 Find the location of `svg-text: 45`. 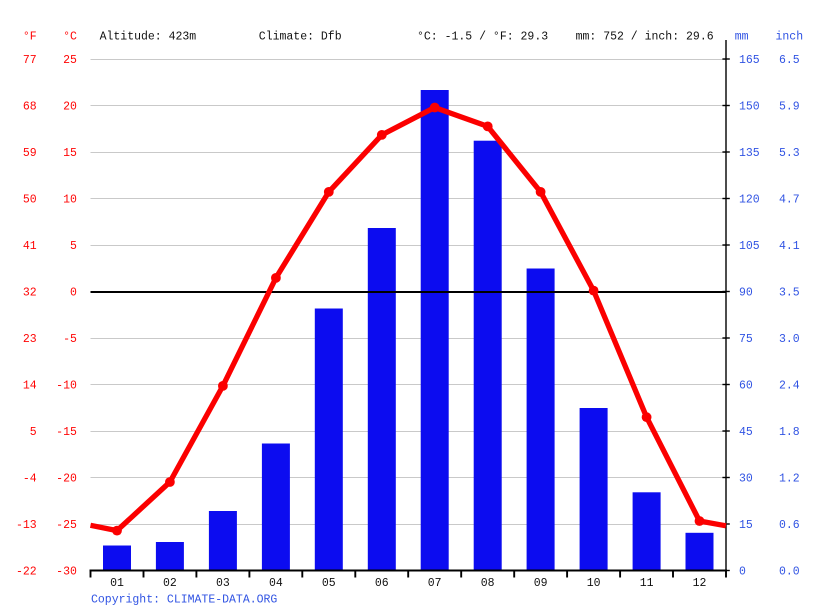

svg-text: 45 is located at coordinates (746, 432).